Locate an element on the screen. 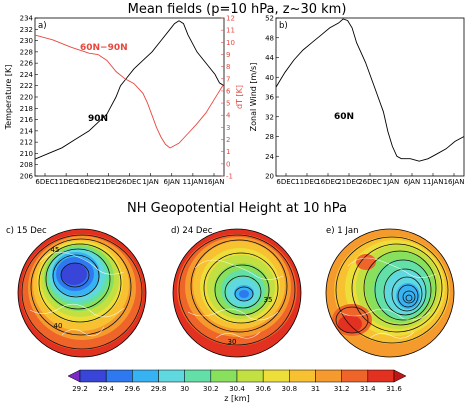 This screenshot has height=408, width=474. contour-label: 30 is located at coordinates (232, 342).